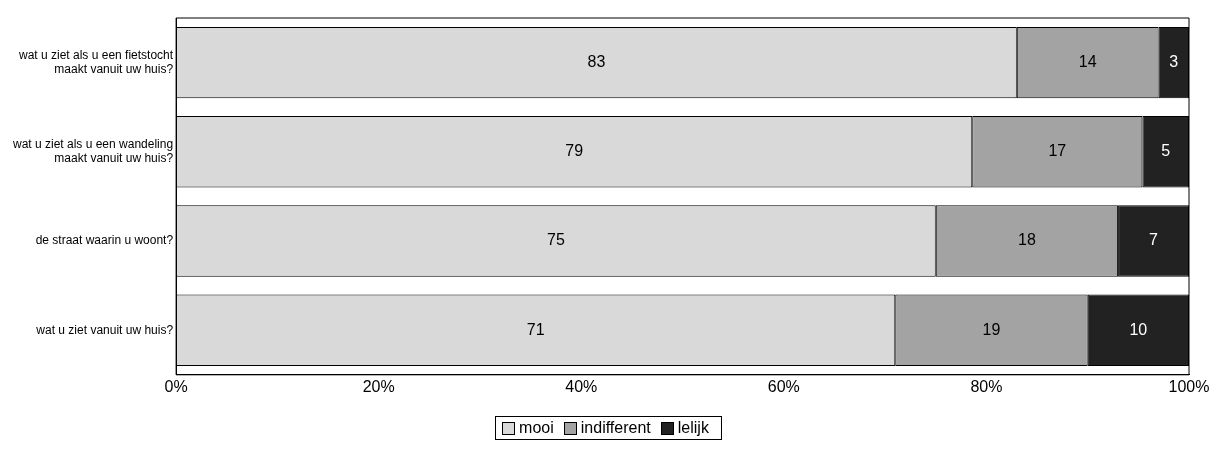  Describe the element at coordinates (693, 428) in the screenshot. I see `legend-label: lelijk` at that location.